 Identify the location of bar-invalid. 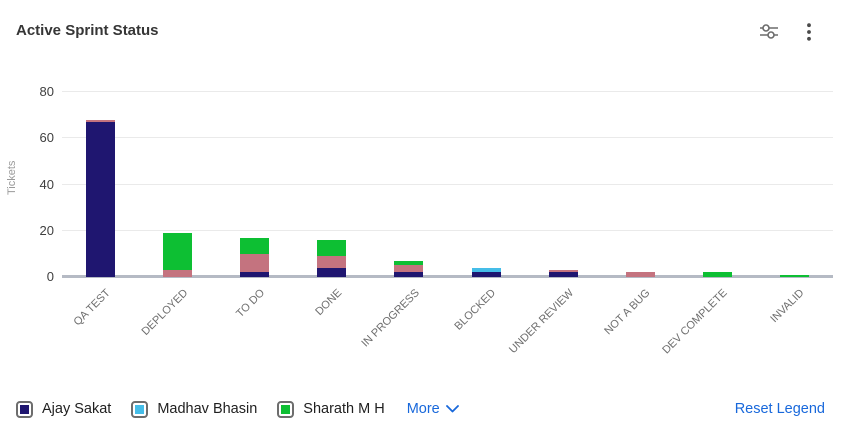
(794, 184).